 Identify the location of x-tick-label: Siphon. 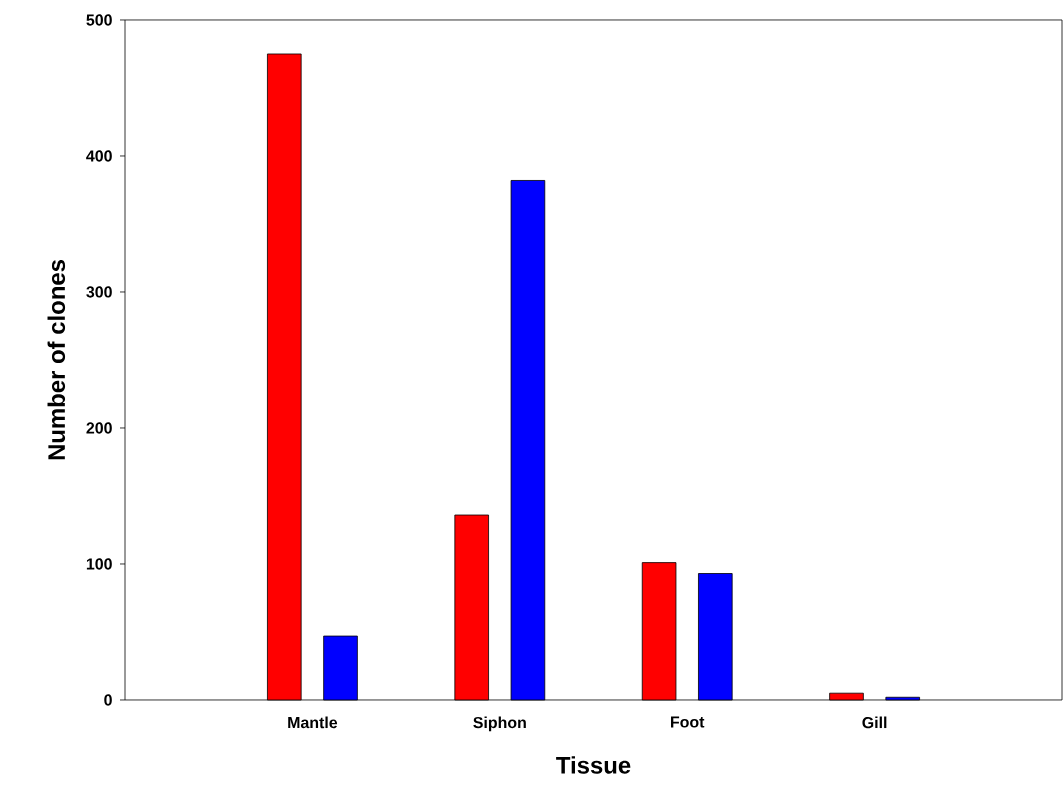
(499, 724).